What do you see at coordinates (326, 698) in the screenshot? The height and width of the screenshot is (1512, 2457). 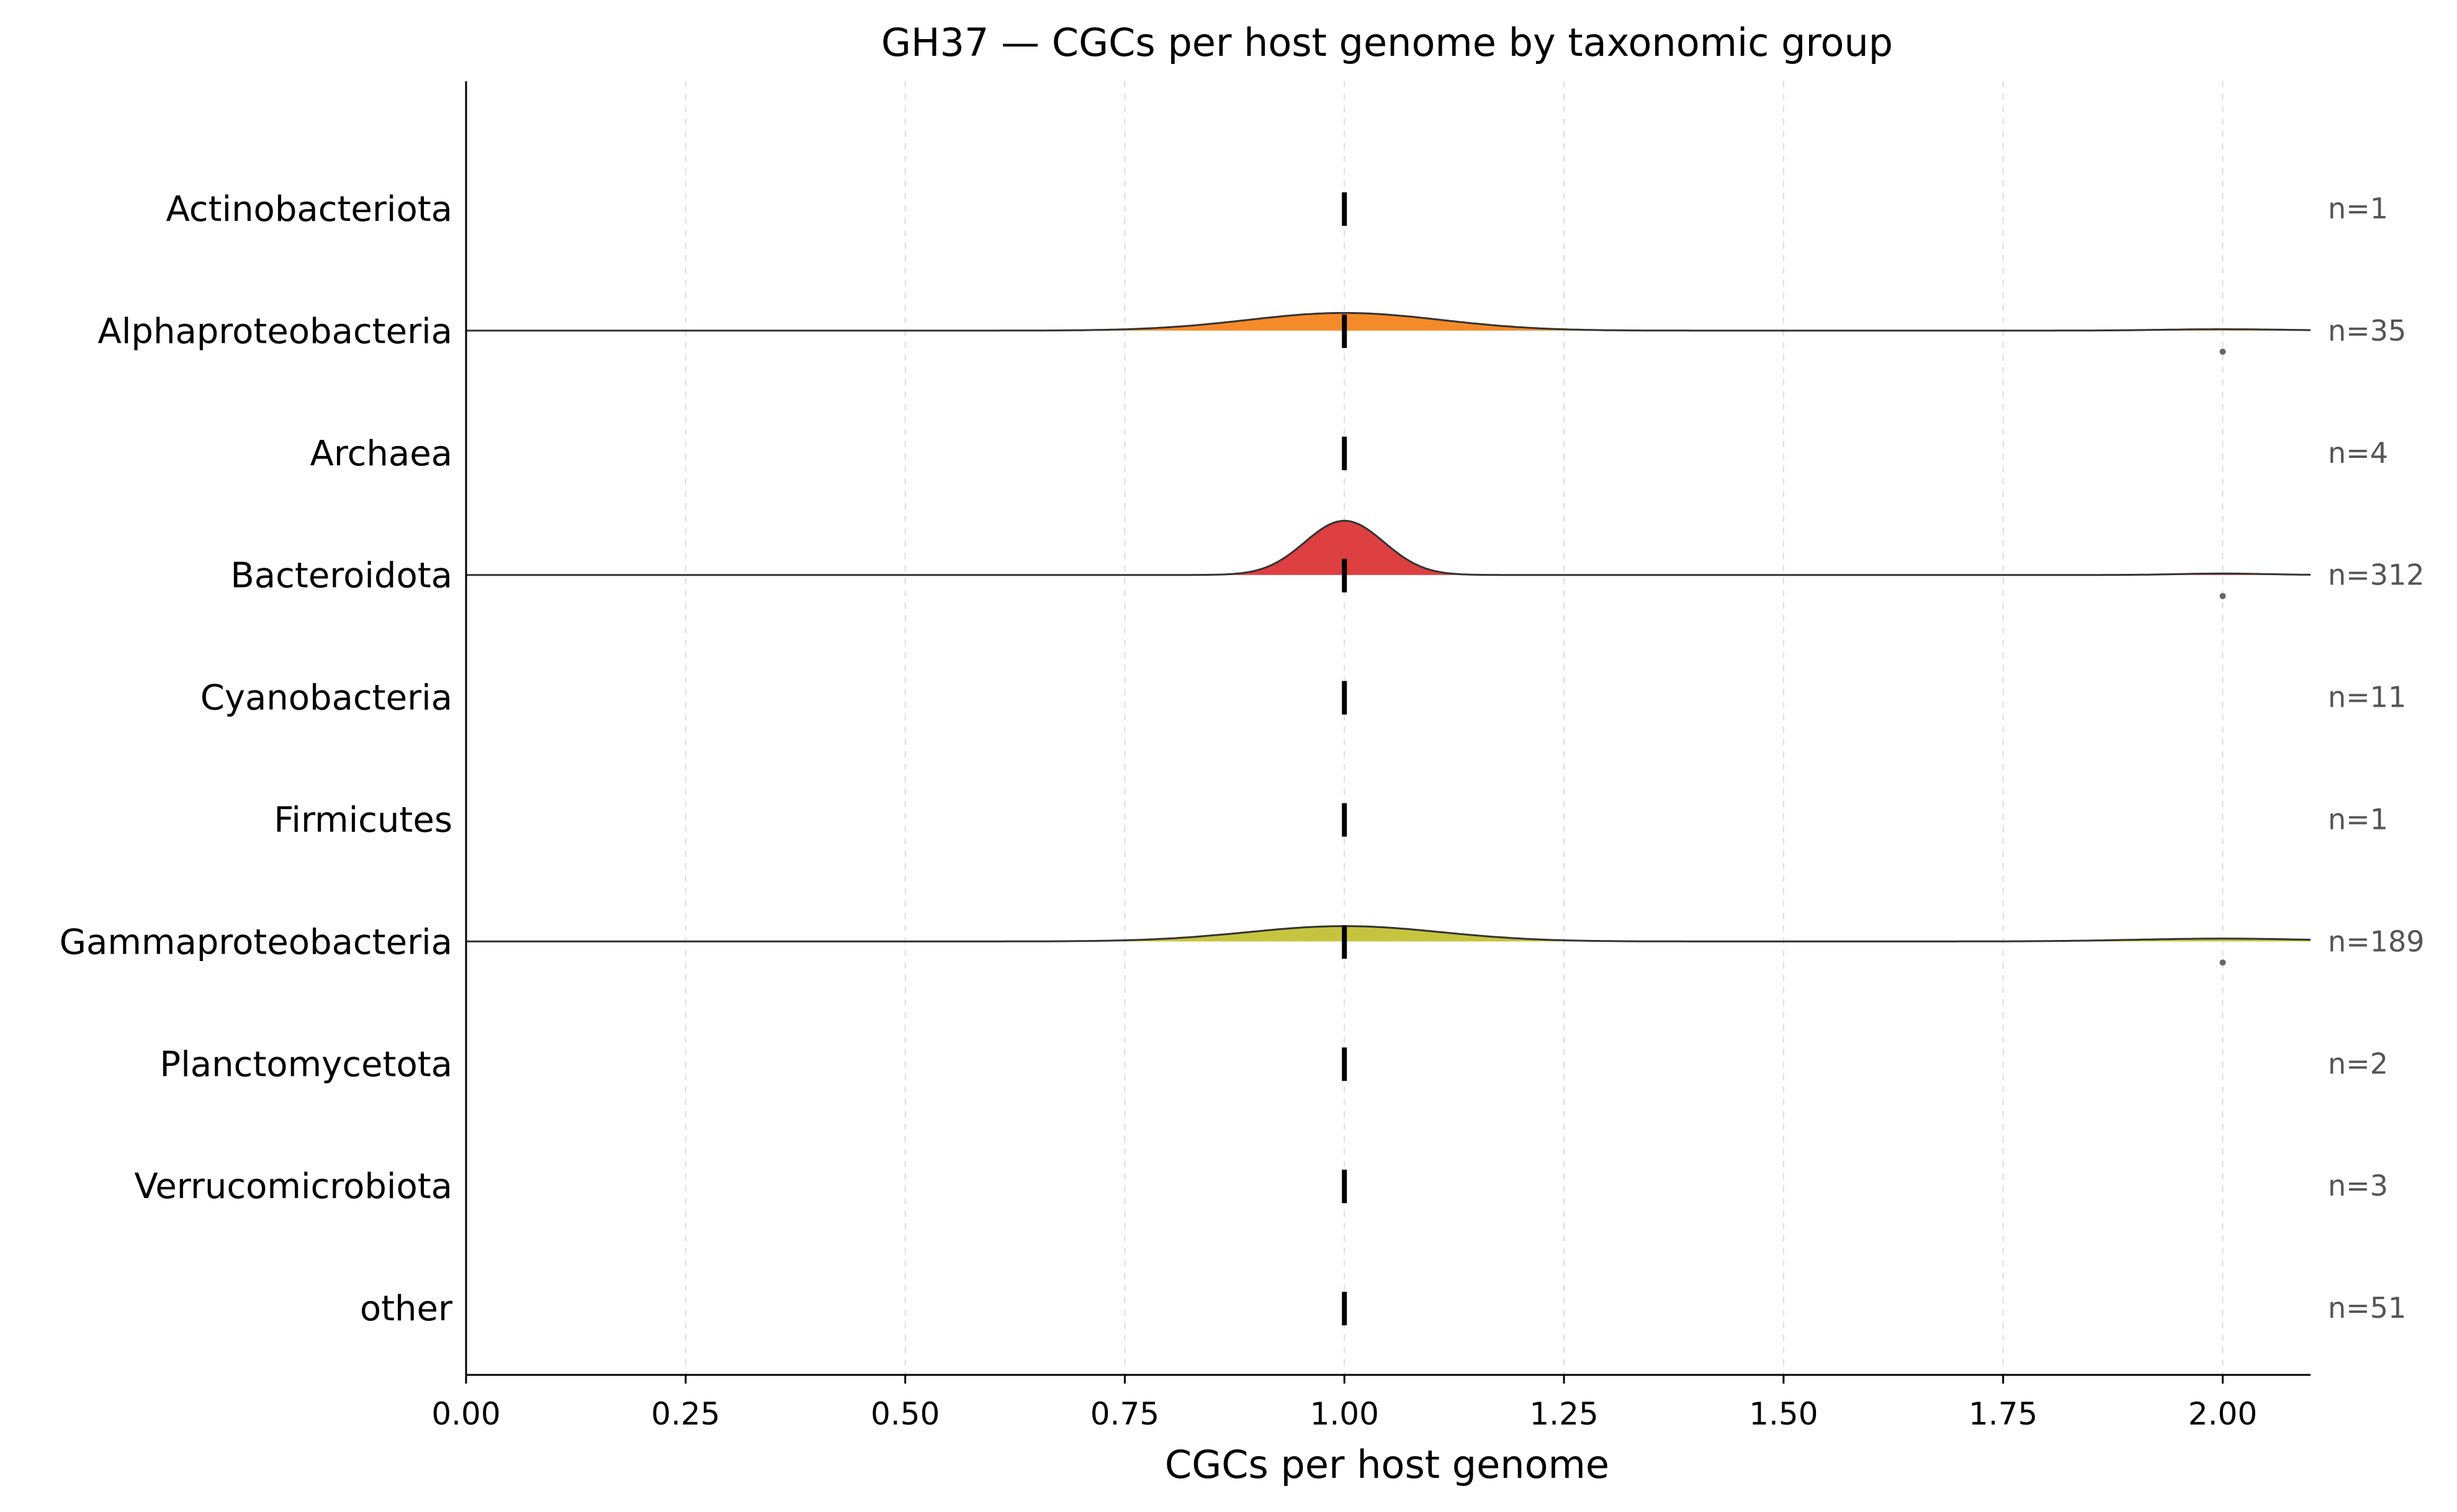 I see `y-tick-label: Cyanobacteria` at bounding box center [326, 698].